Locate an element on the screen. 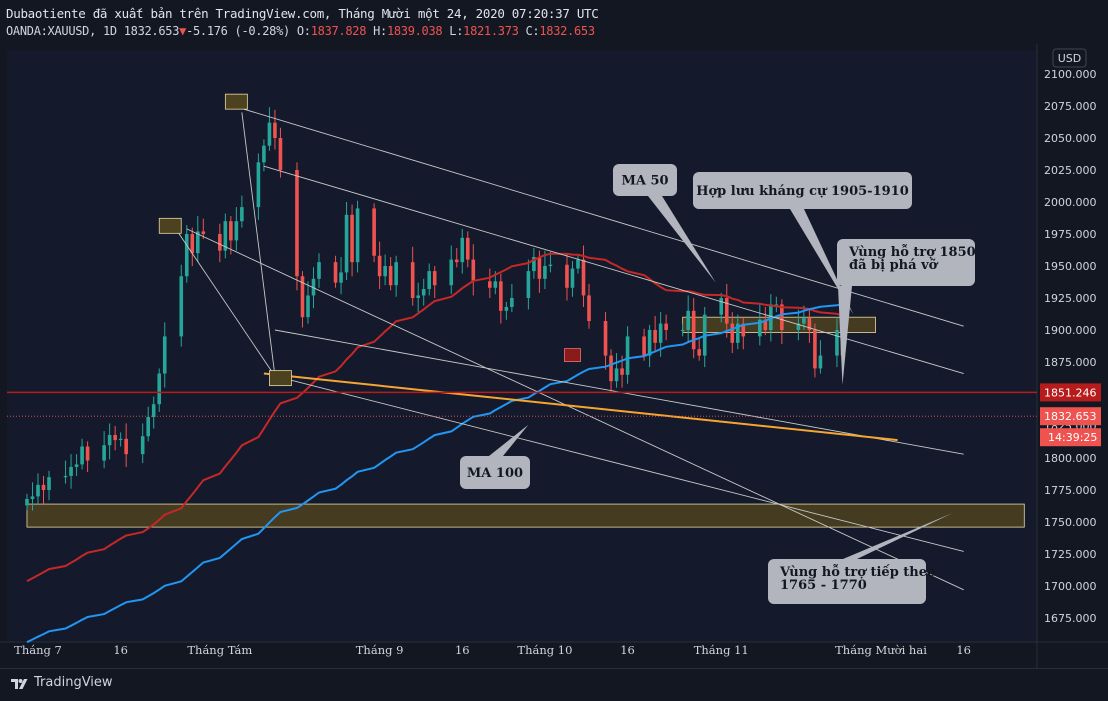 Image resolution: width=1108 pixels, height=701 pixels. callout-3: MA 100 is located at coordinates (495, 456).